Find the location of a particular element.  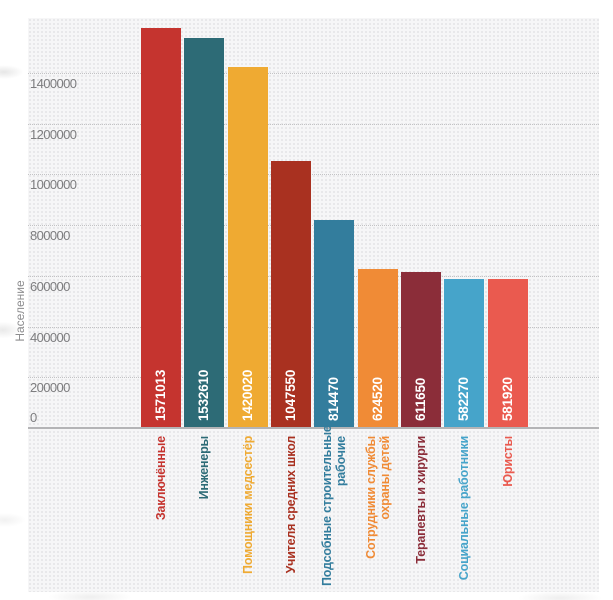

x-category-label-7: Терапевты и хирурги is located at coordinates (421, 511).